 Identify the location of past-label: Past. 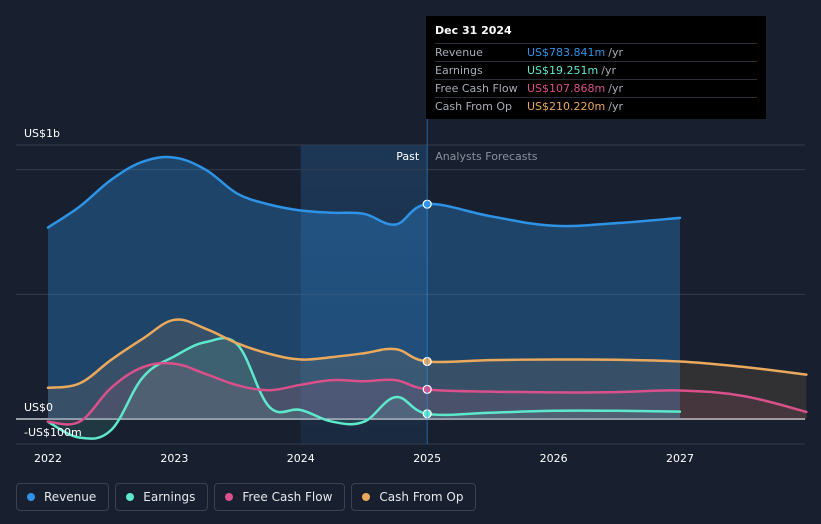
(408, 156).